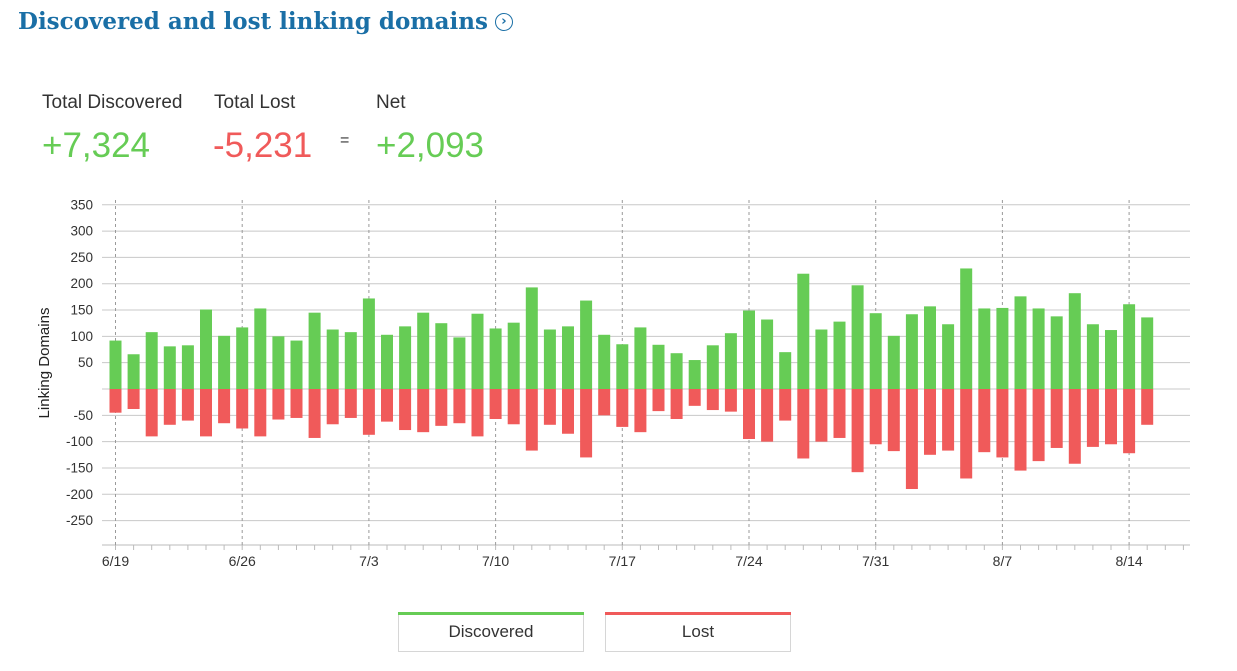 The image size is (1237, 671). Describe the element at coordinates (79, 494) in the screenshot. I see `y-tick-label: -200` at that location.